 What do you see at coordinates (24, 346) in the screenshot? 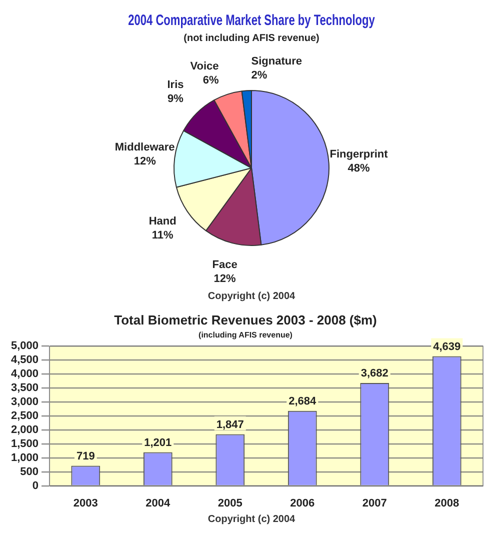
I see `y-tick-label: 5,000` at bounding box center [24, 346].